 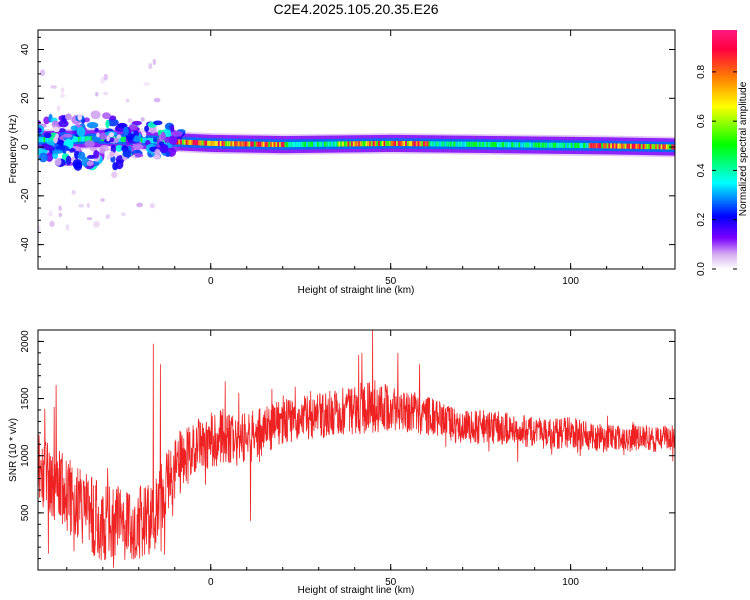 What do you see at coordinates (356, 290) in the screenshot?
I see `spectrogram-xlabel: Height of straight line (km)` at bounding box center [356, 290].